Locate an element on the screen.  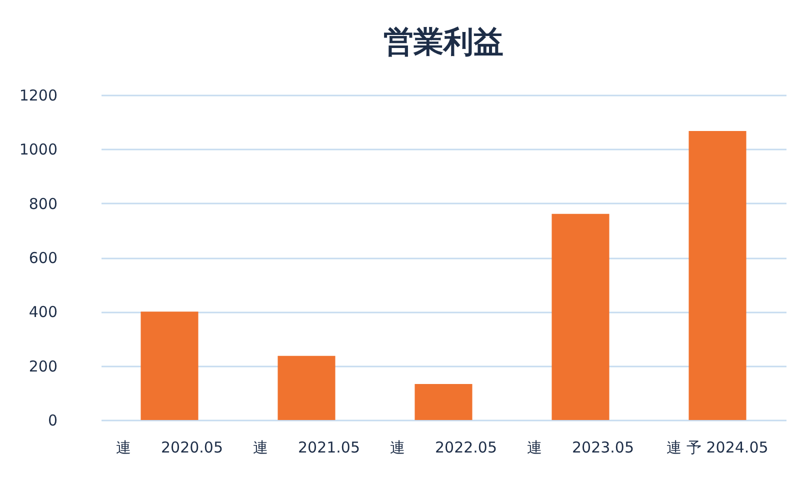
x-tick-label: 連 予 2024.05 is located at coordinates (717, 447).